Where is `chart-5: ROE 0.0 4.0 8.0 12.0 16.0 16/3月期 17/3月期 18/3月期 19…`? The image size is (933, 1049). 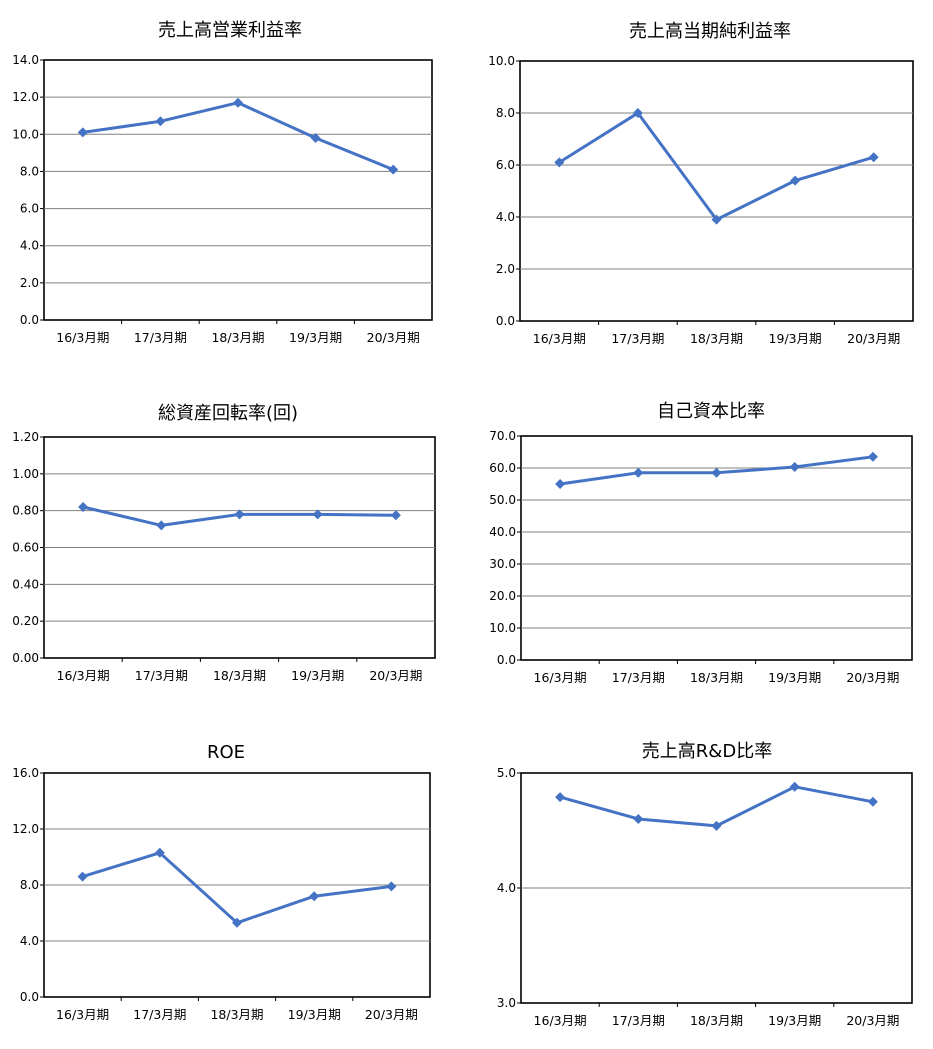
chart-5: ROE 0.0 4.0 8.0 12.0 16.0 16/3月期 17/3月期 18/3月期 19… is located at coordinates (221, 882).